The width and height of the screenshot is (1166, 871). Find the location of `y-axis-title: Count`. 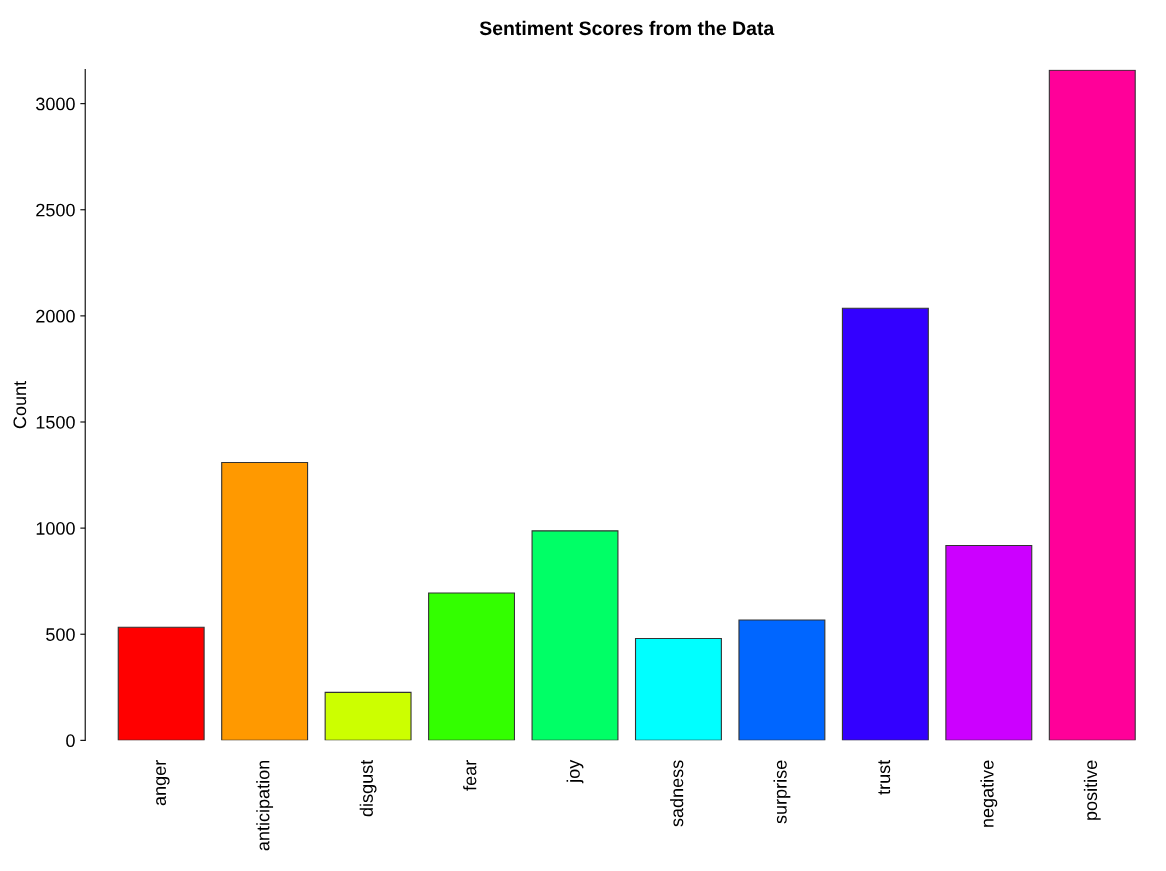

y-axis-title: Count is located at coordinates (20, 405).